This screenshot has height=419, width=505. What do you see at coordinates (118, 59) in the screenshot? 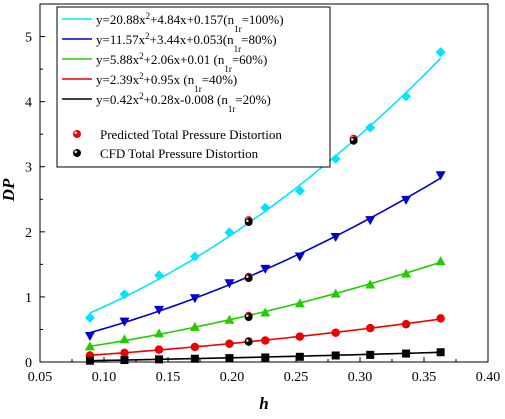
I see `legend-text-part: y=5.88x` at bounding box center [118, 59].